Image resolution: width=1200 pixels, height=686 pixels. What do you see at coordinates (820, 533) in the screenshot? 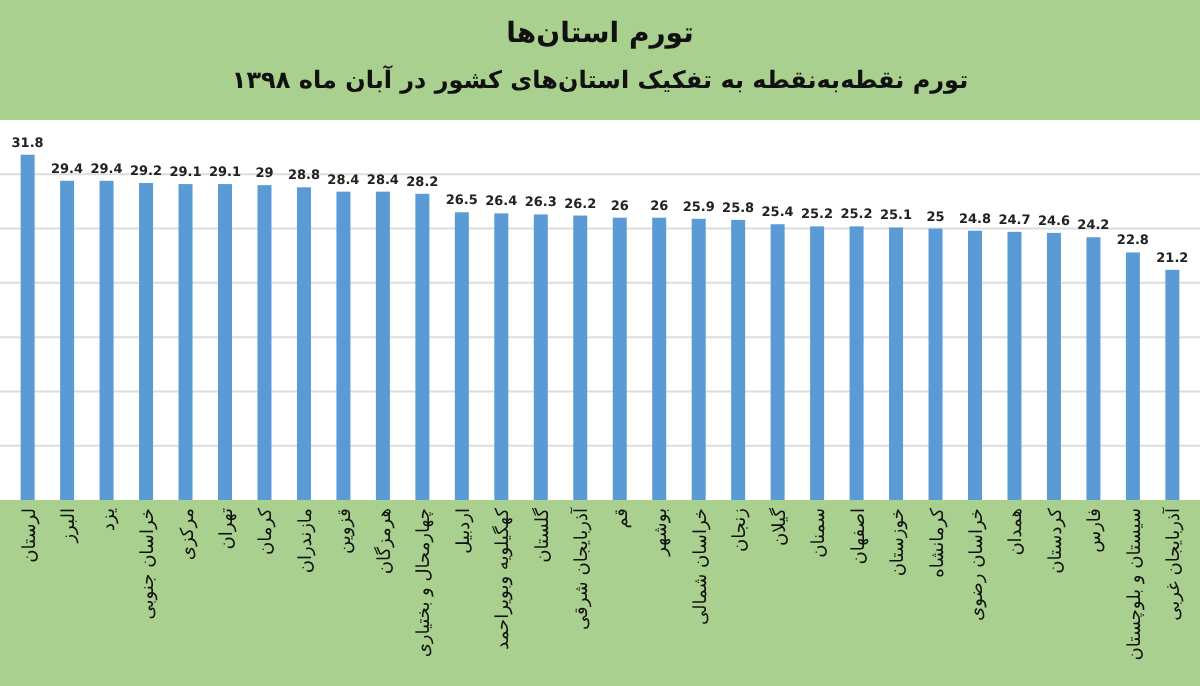
I see `x-tick-label: سمنان` at bounding box center [820, 533].